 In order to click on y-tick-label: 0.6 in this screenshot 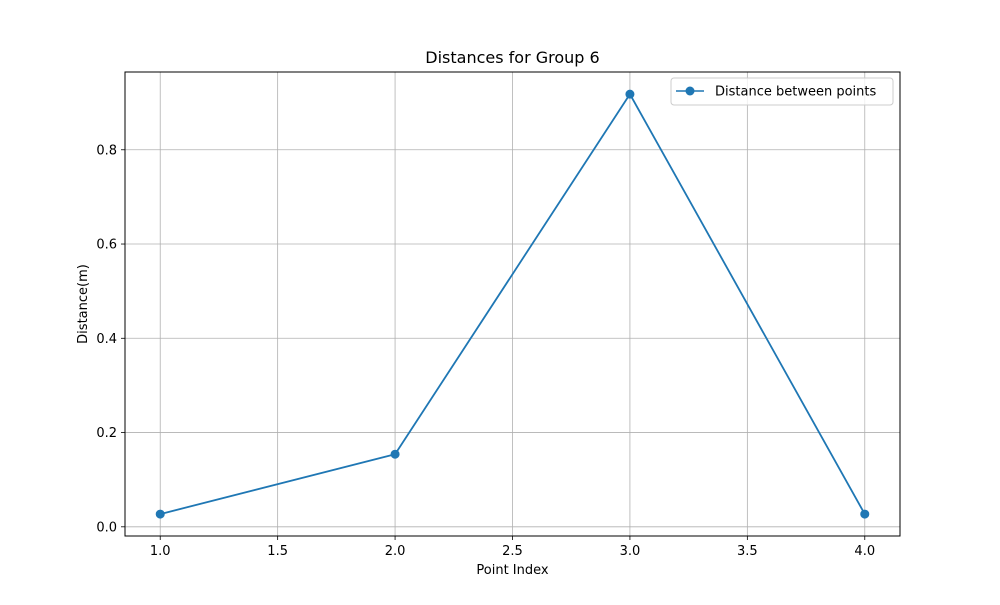, I will do `click(106, 245)`.